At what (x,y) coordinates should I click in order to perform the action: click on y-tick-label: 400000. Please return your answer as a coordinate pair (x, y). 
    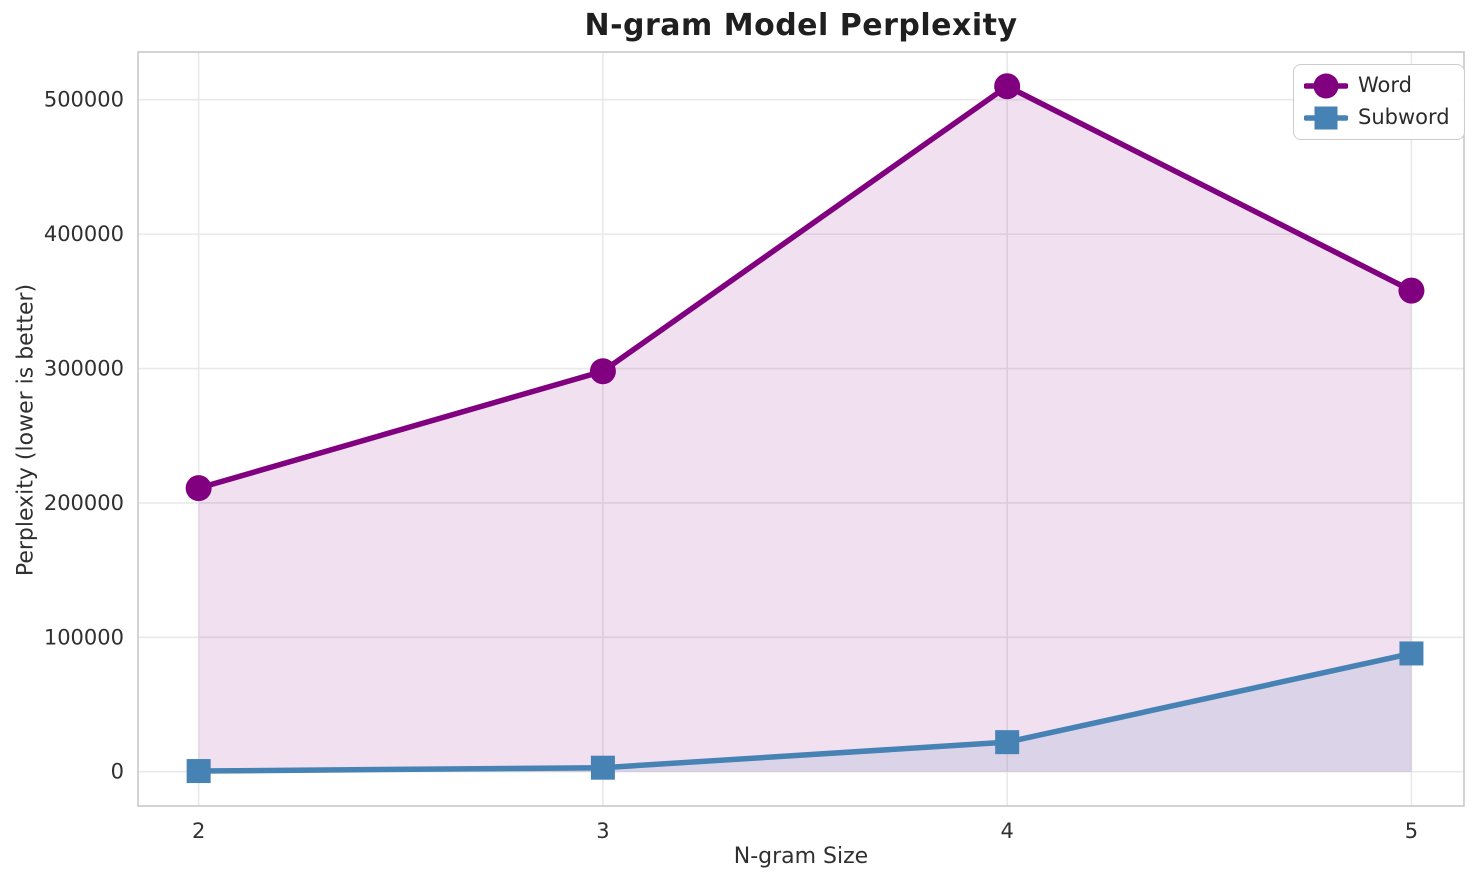
    Looking at the image, I should click on (84, 234).